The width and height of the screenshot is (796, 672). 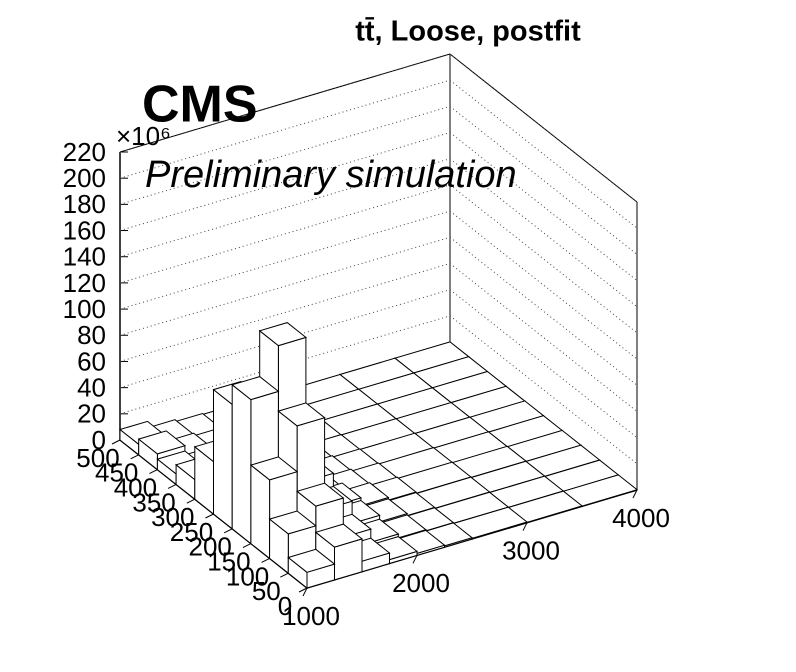 What do you see at coordinates (172, 517) in the screenshot?
I see `y-tick-label: 300` at bounding box center [172, 517].